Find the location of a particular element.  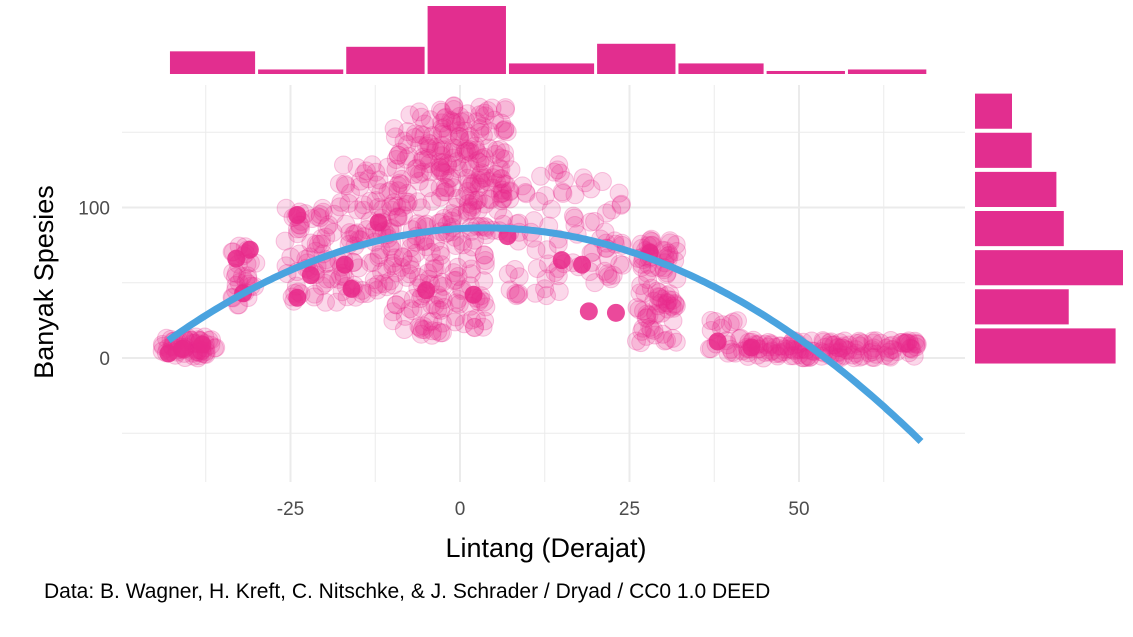

y-marginal-histogram is located at coordinates (1049, 228).